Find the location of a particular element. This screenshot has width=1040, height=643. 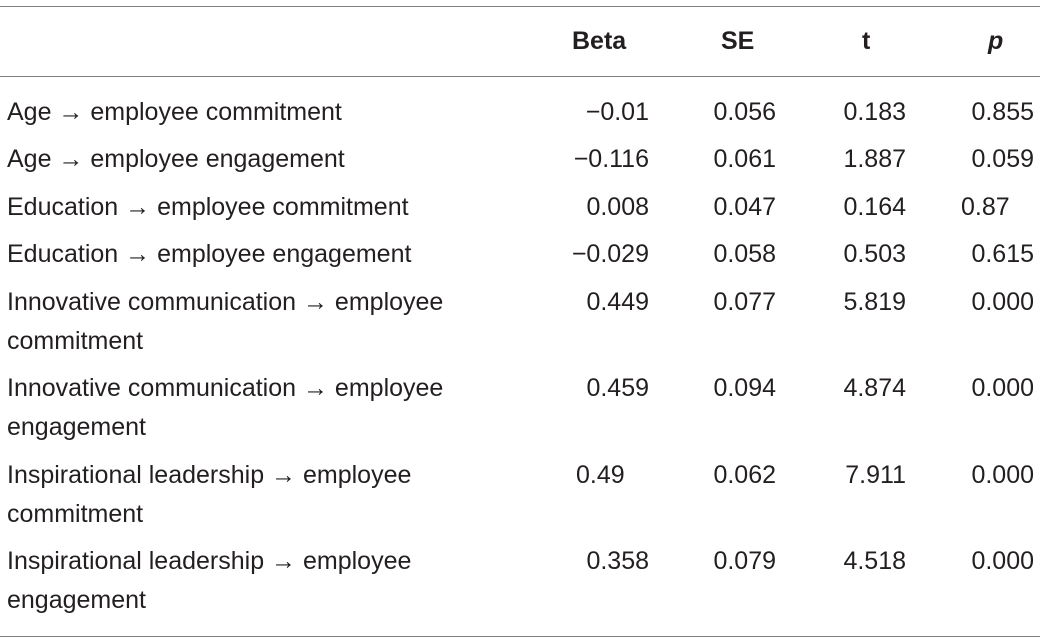

cell-se: 0.056 is located at coordinates (744, 112).